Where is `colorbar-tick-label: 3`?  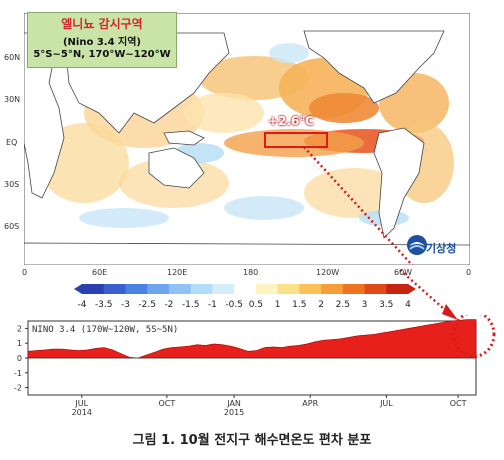 colorbar-tick-label: 3 is located at coordinates (365, 305).